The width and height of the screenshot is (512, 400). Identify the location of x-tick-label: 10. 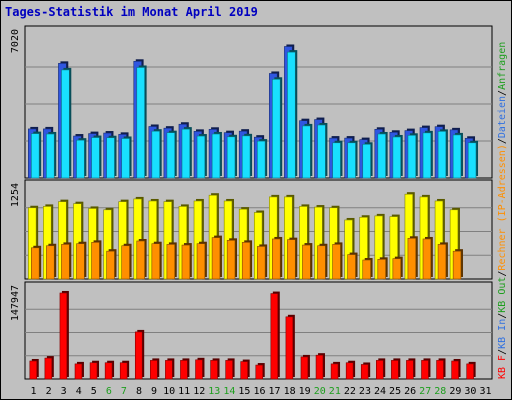
(169, 391).